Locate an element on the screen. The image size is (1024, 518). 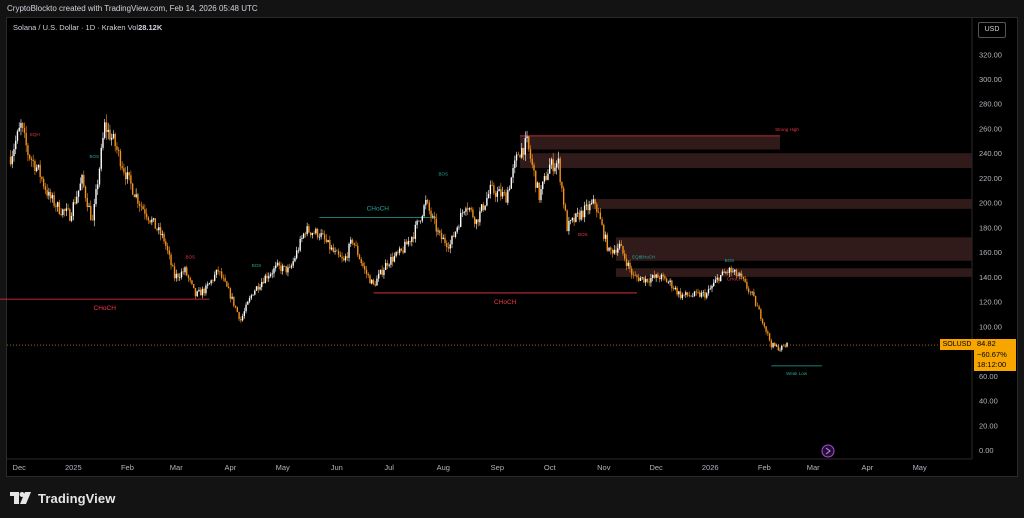
volume-value: 28.12K is located at coordinates (150, 27).